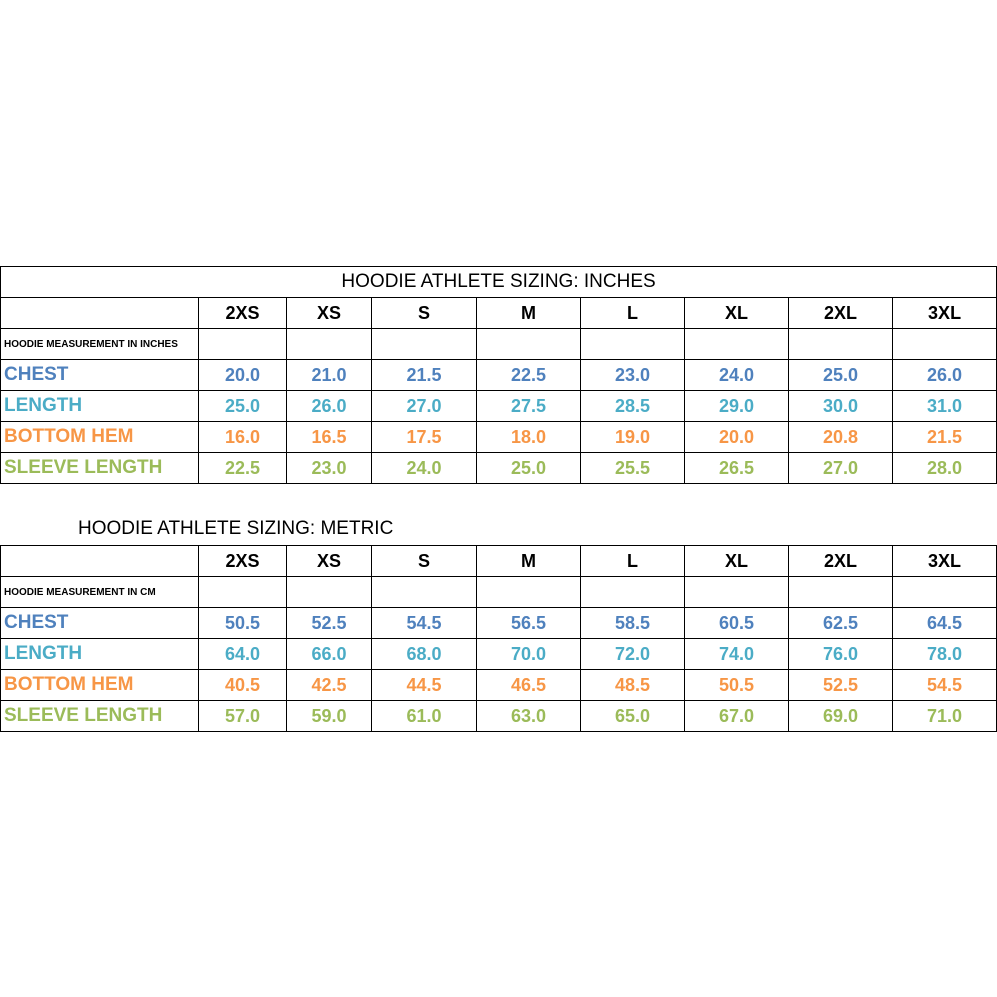 This screenshot has height=997, width=997. Describe the element at coordinates (424, 437) in the screenshot. I see `value-cell: 17.5` at that location.